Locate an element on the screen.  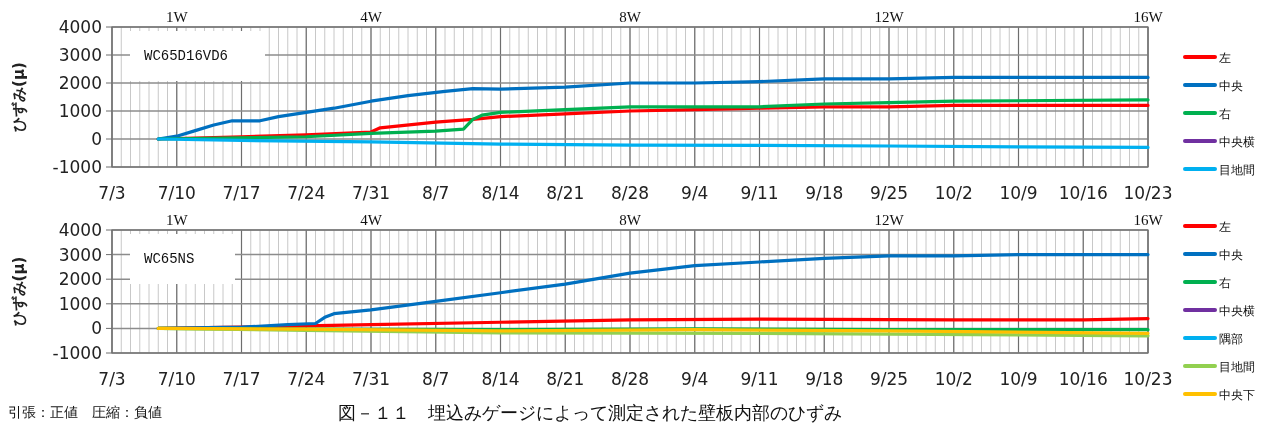
annotation: WC65D16VD6 is located at coordinates (186, 56).